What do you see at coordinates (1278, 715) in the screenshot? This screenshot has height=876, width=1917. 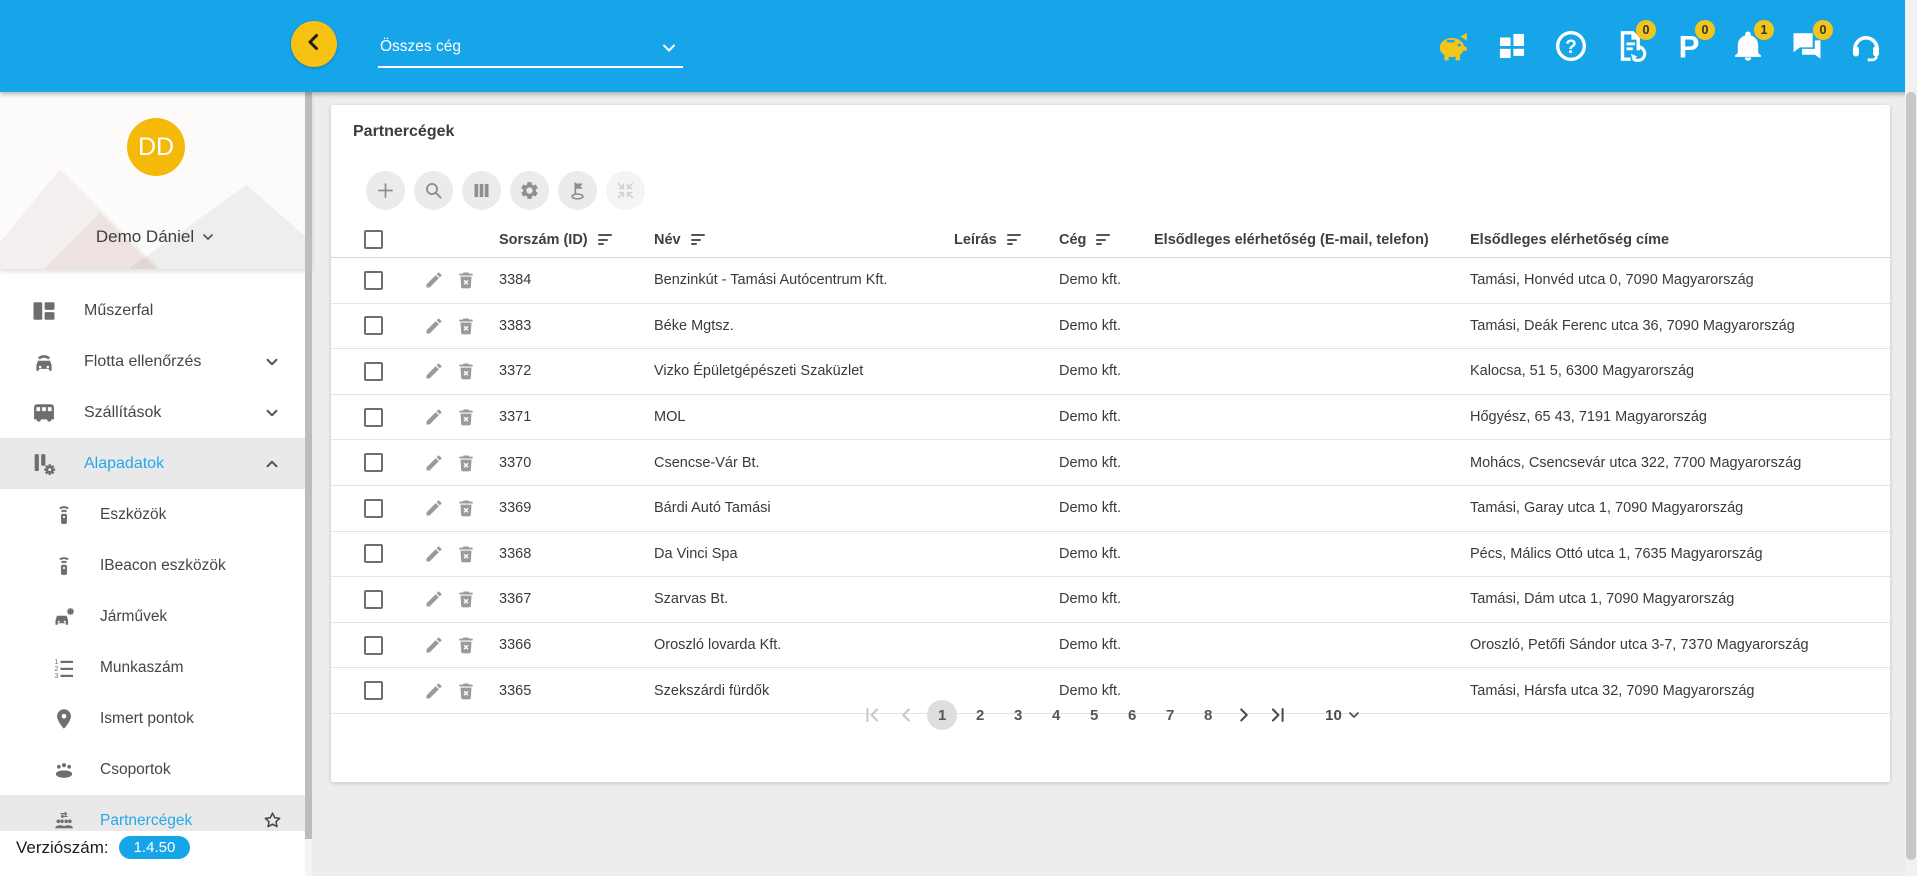 I see `last-page-button` at bounding box center [1278, 715].